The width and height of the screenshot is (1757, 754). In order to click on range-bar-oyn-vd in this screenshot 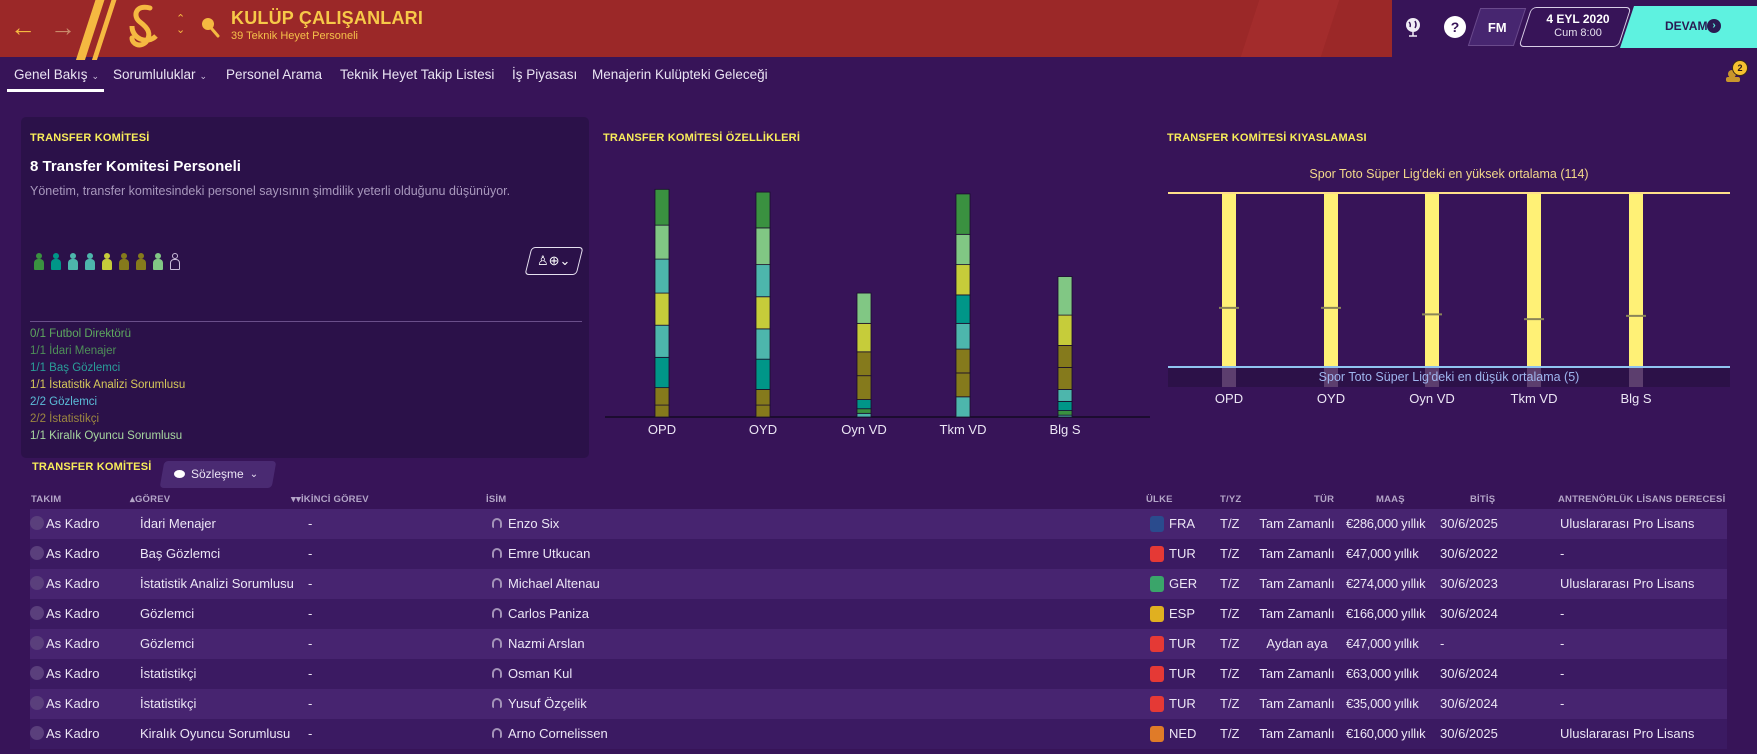, I will do `click(1432, 280)`.